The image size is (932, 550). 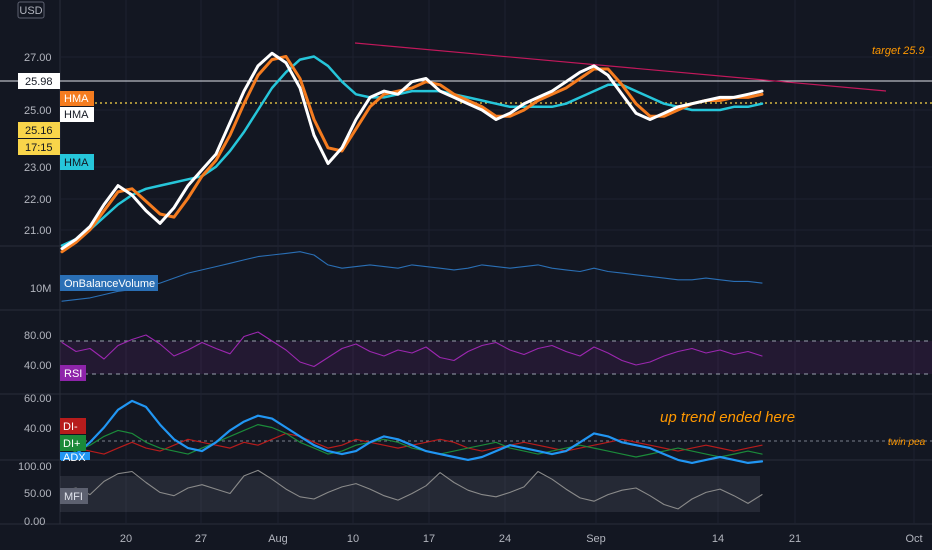 What do you see at coordinates (126, 539) in the screenshot?
I see `x-tick: 20` at bounding box center [126, 539].